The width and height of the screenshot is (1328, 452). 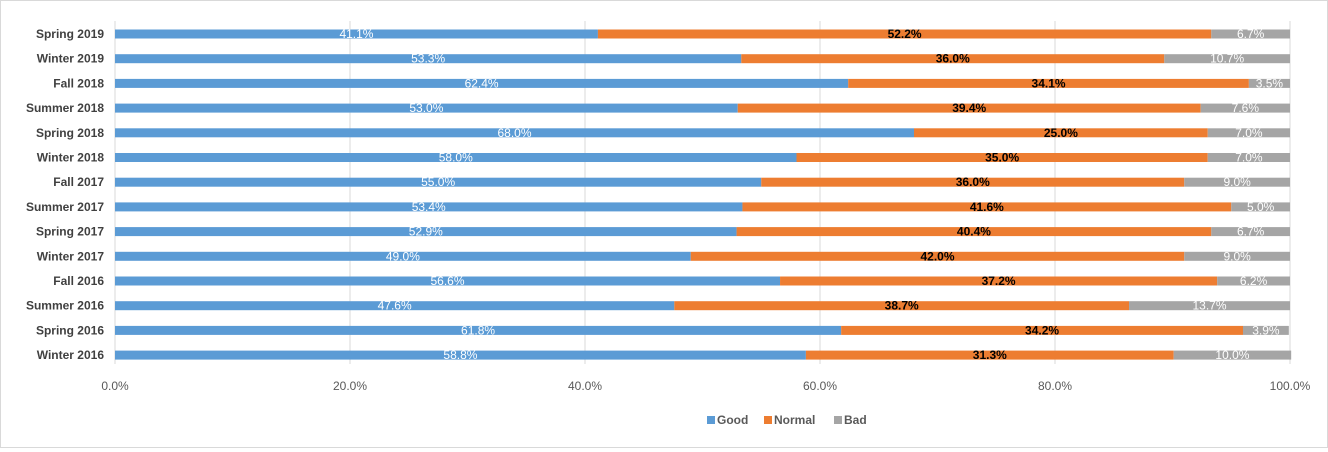 I want to click on data-label-good: 53.4%, so click(x=429, y=207).